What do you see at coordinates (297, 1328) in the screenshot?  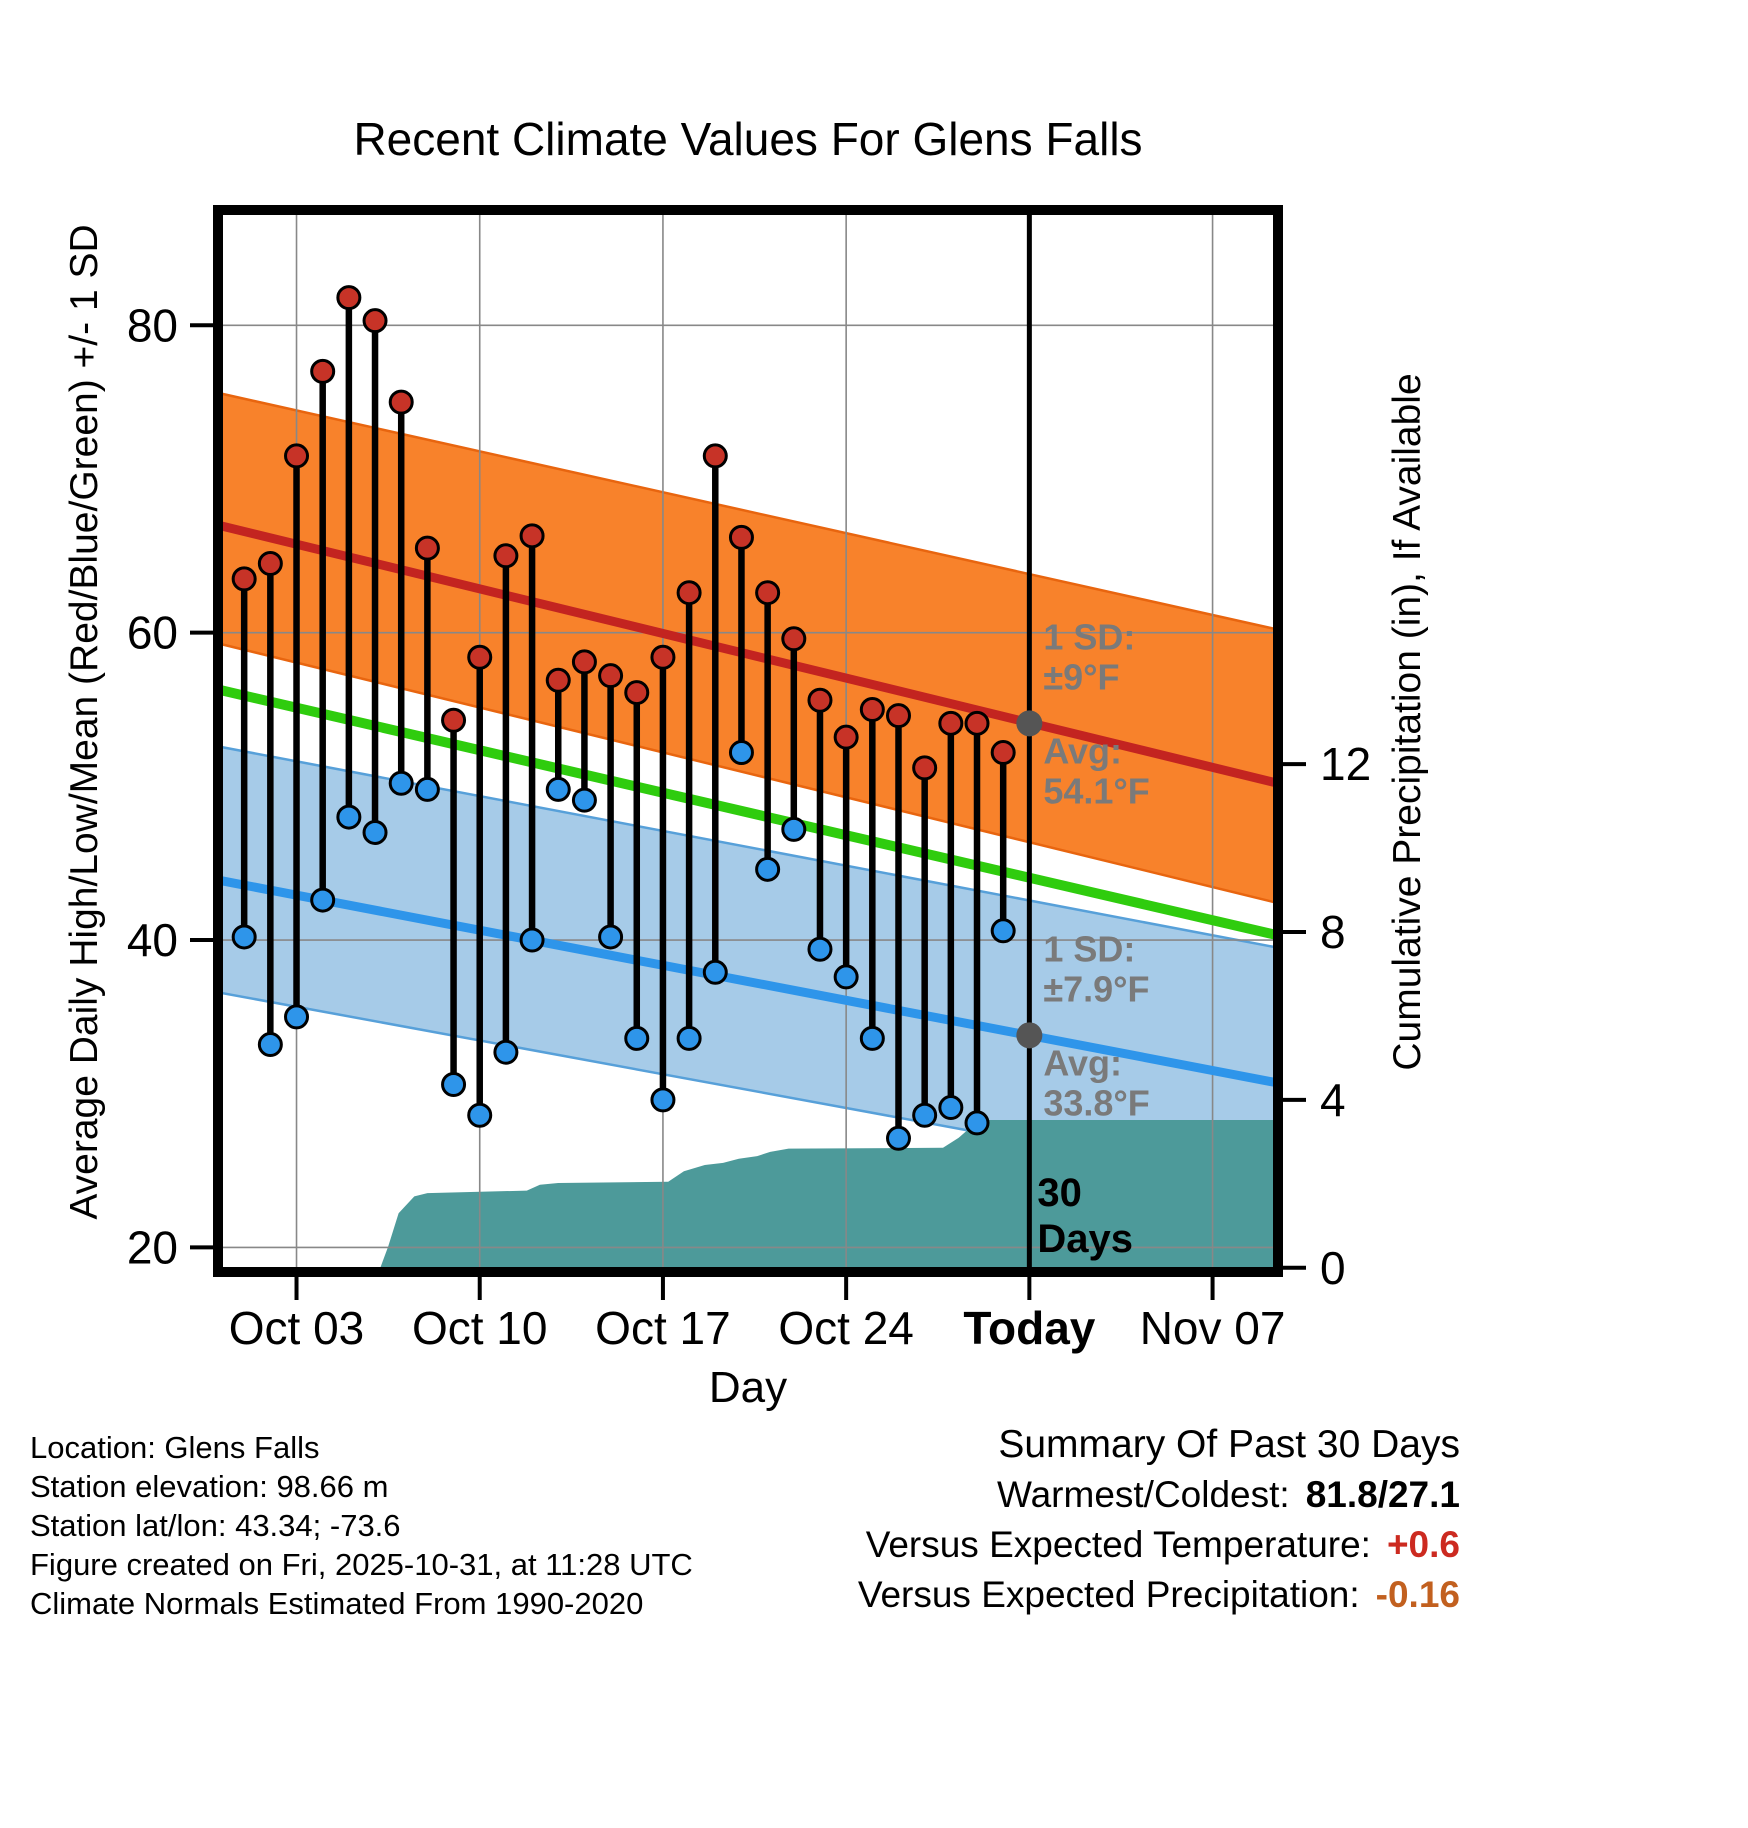 I see `x-tick-label: Oct 03` at bounding box center [297, 1328].